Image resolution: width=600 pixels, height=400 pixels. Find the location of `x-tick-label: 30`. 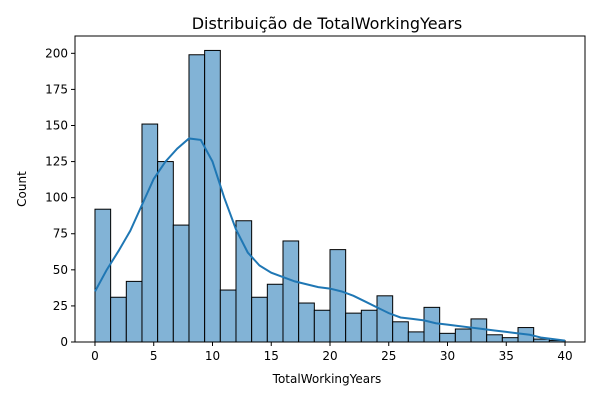

x-tick-label: 30 is located at coordinates (447, 356).